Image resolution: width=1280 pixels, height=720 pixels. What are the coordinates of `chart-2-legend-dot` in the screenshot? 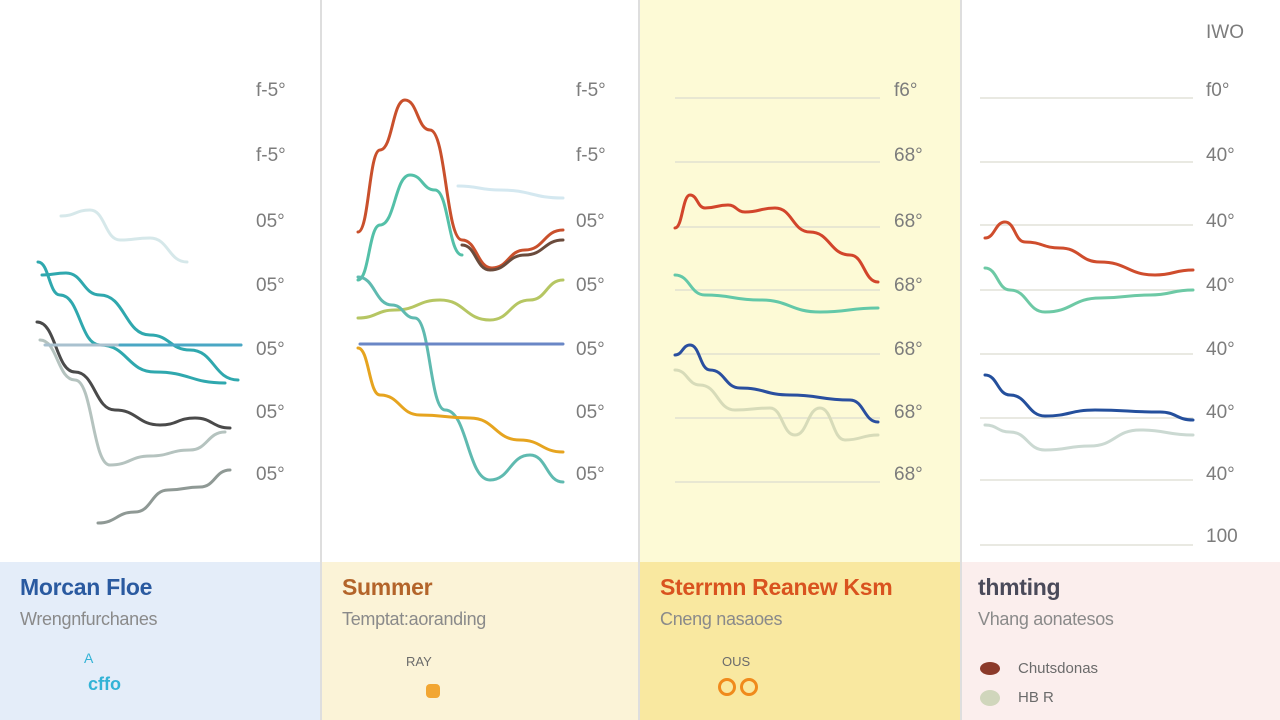 It's located at (433, 691).